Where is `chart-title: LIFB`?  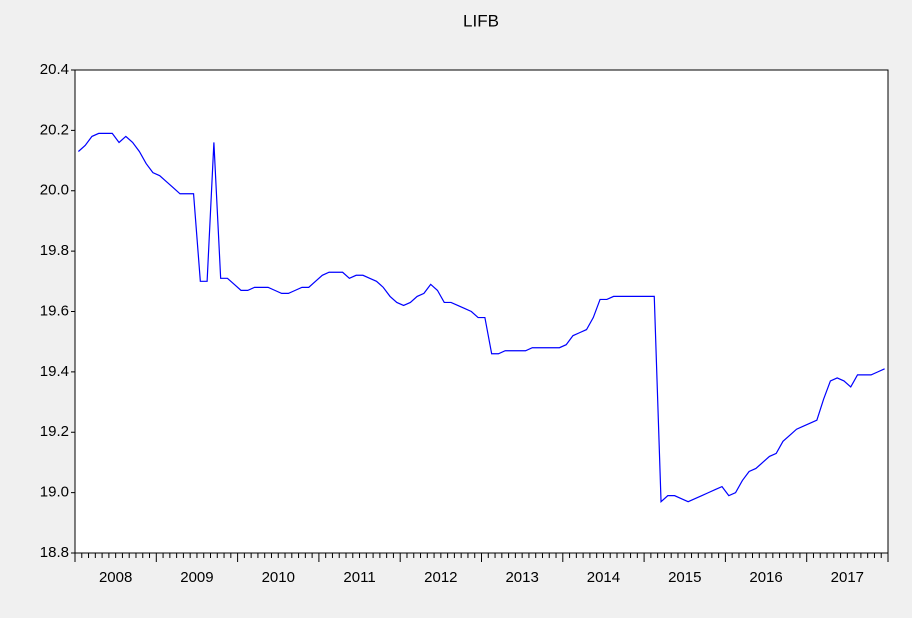
chart-title: LIFB is located at coordinates (481, 20).